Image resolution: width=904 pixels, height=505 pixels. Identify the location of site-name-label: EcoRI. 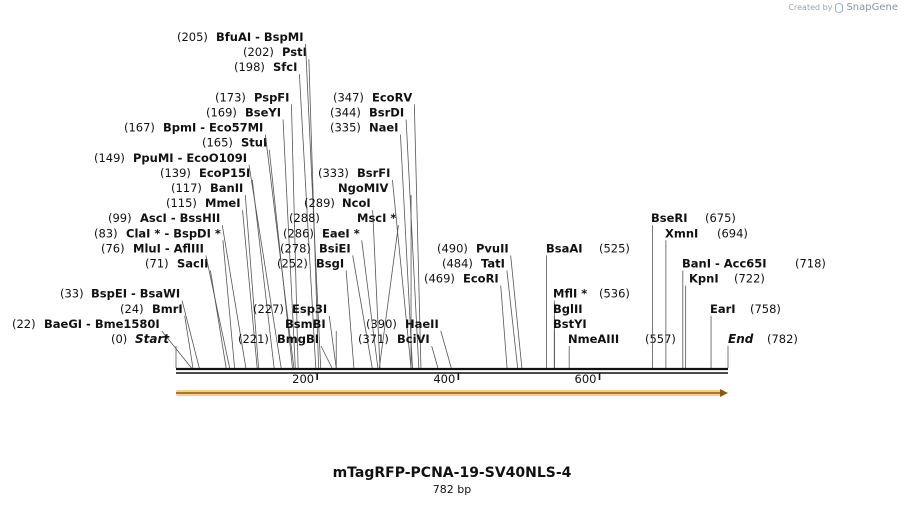
(481, 279).